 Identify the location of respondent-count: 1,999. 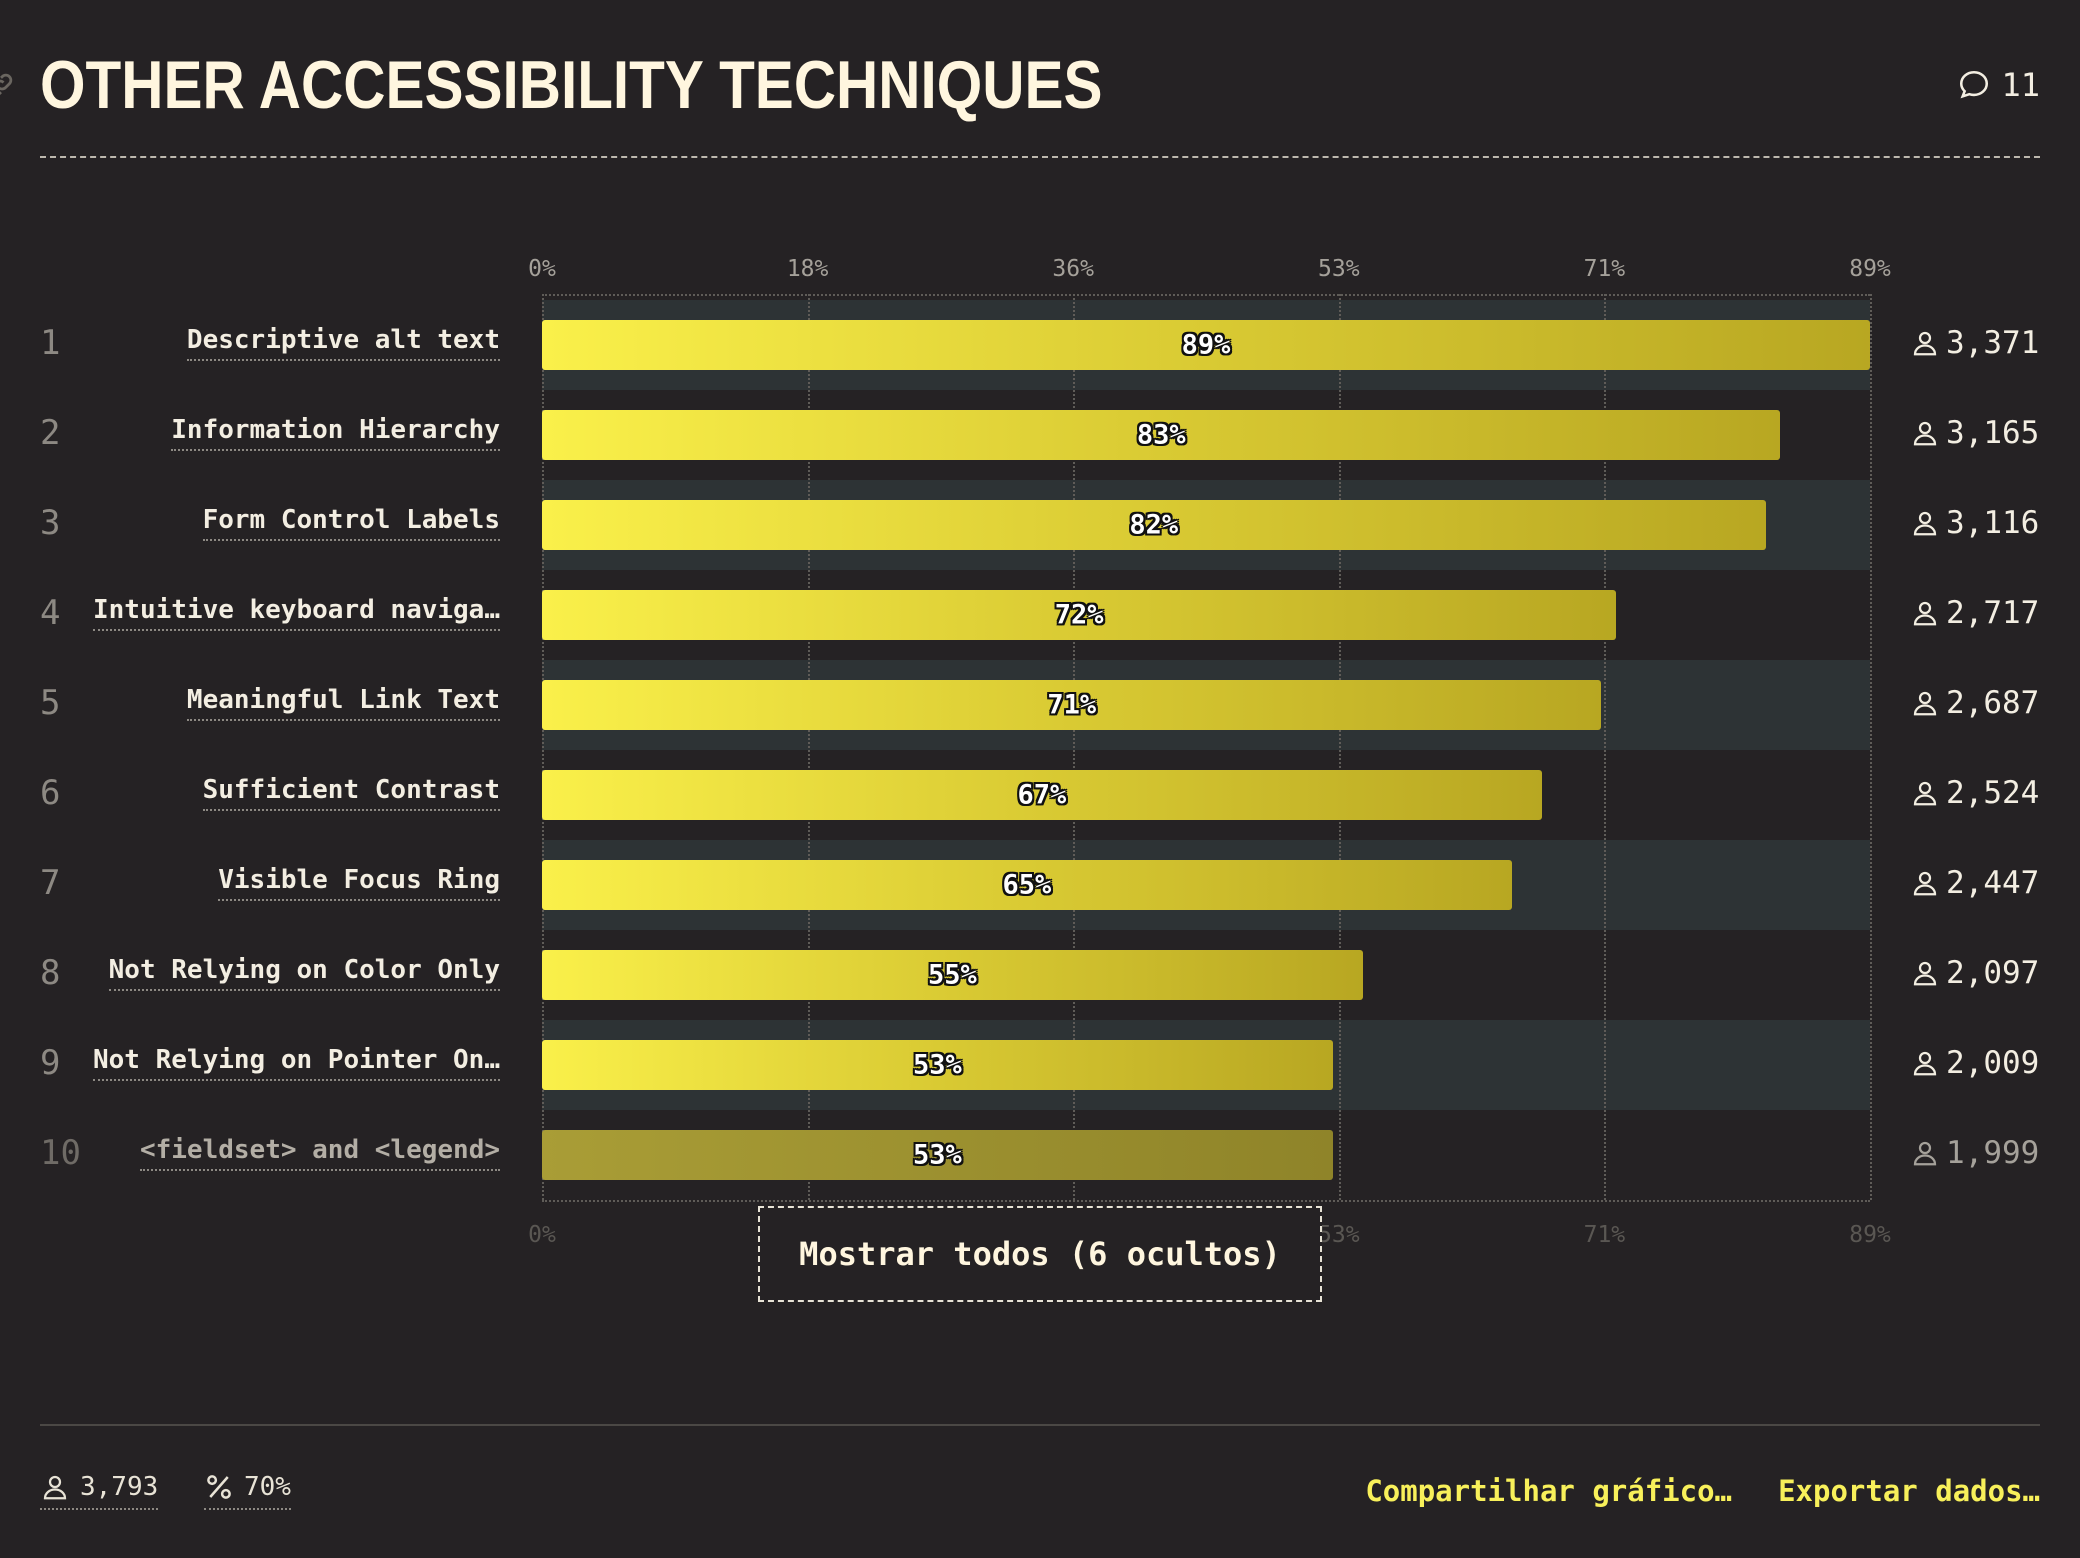
(1974, 1153).